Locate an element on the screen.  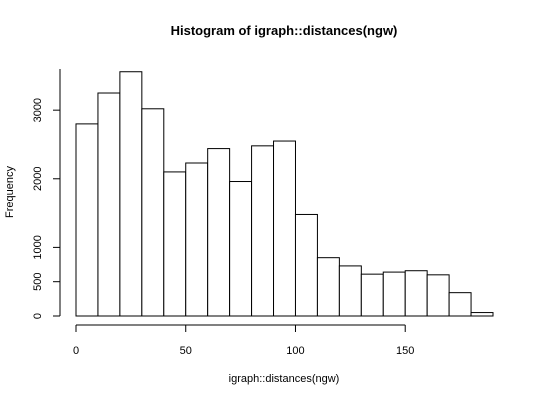
x-tick-label: 0 is located at coordinates (76, 351).